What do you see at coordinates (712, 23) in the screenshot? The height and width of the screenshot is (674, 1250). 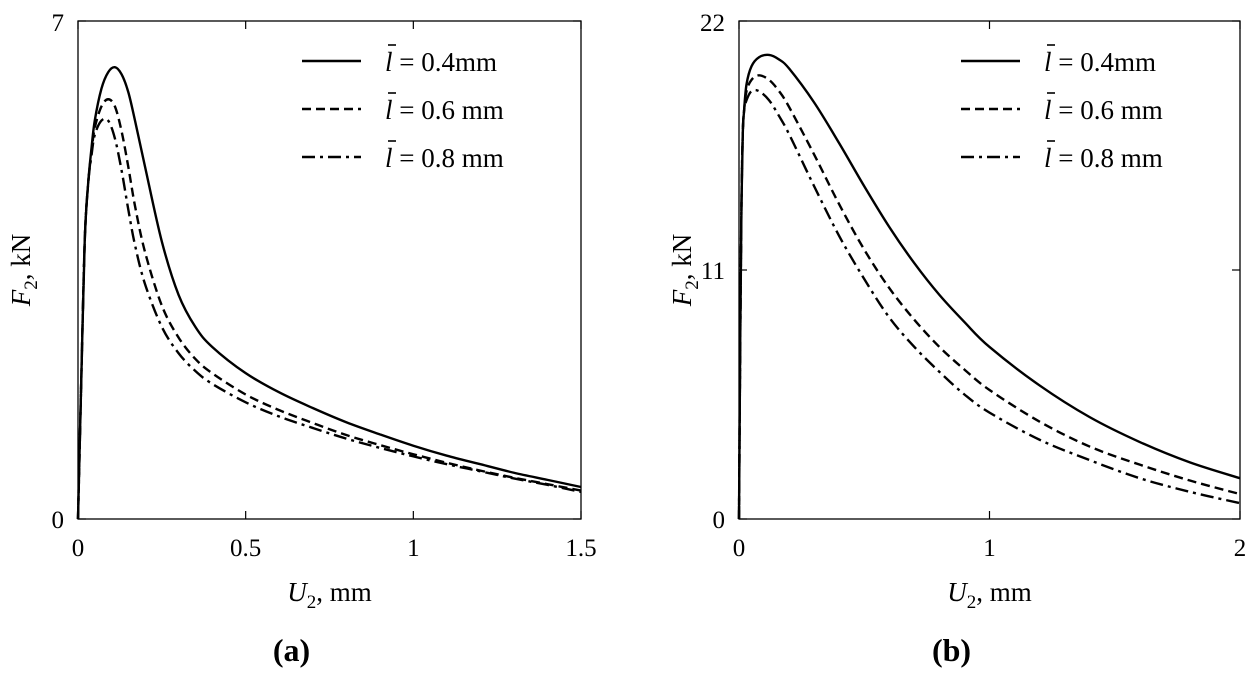 I see `y-tick-label: 22` at bounding box center [712, 23].